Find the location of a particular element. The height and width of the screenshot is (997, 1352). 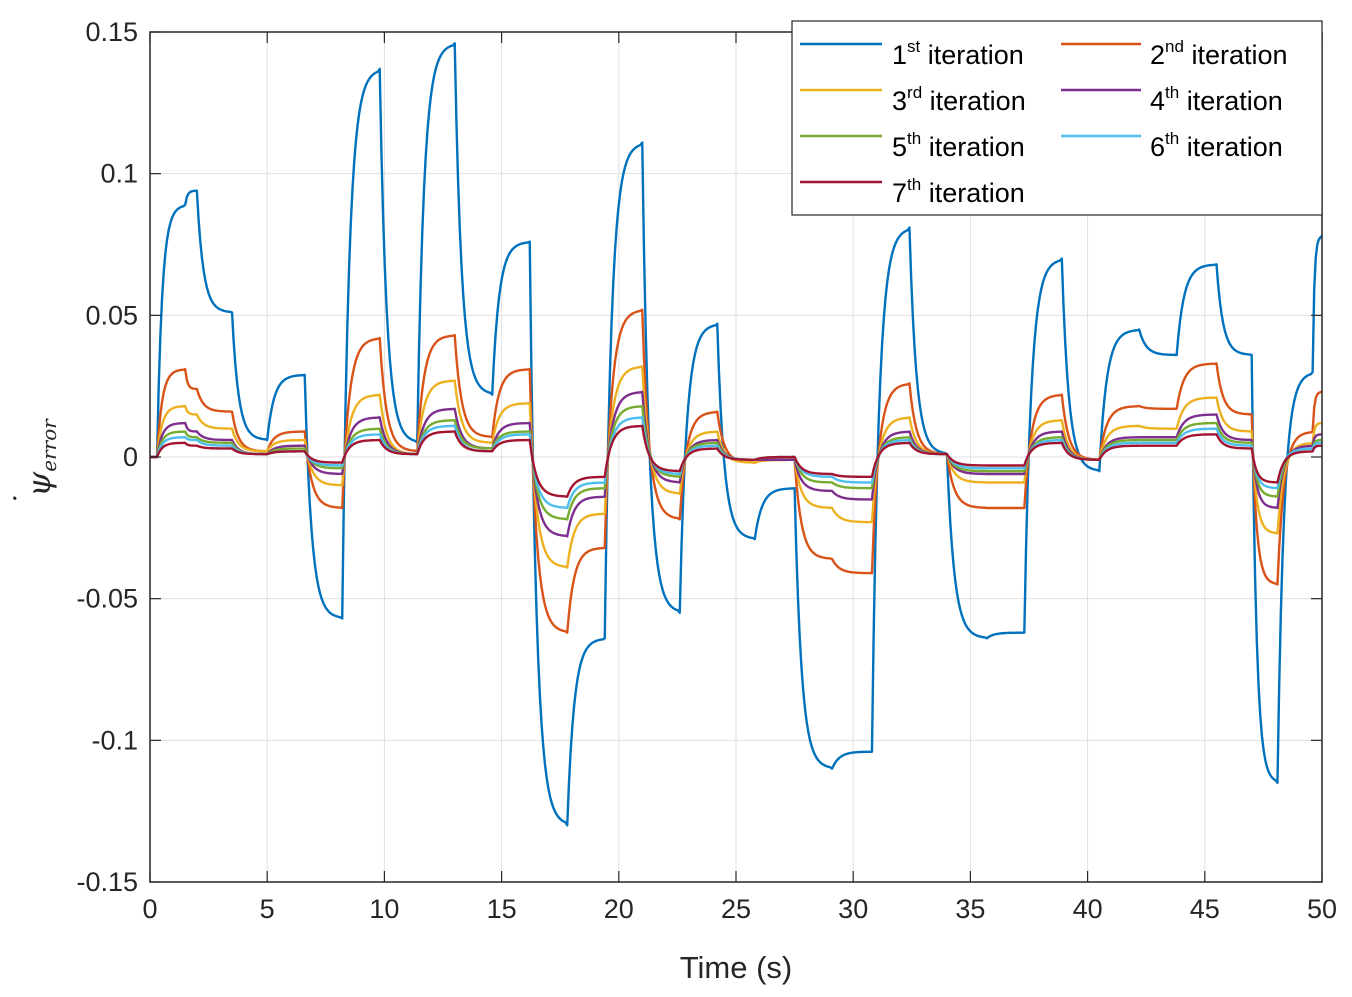

x-tick-label: 25 is located at coordinates (736, 909).